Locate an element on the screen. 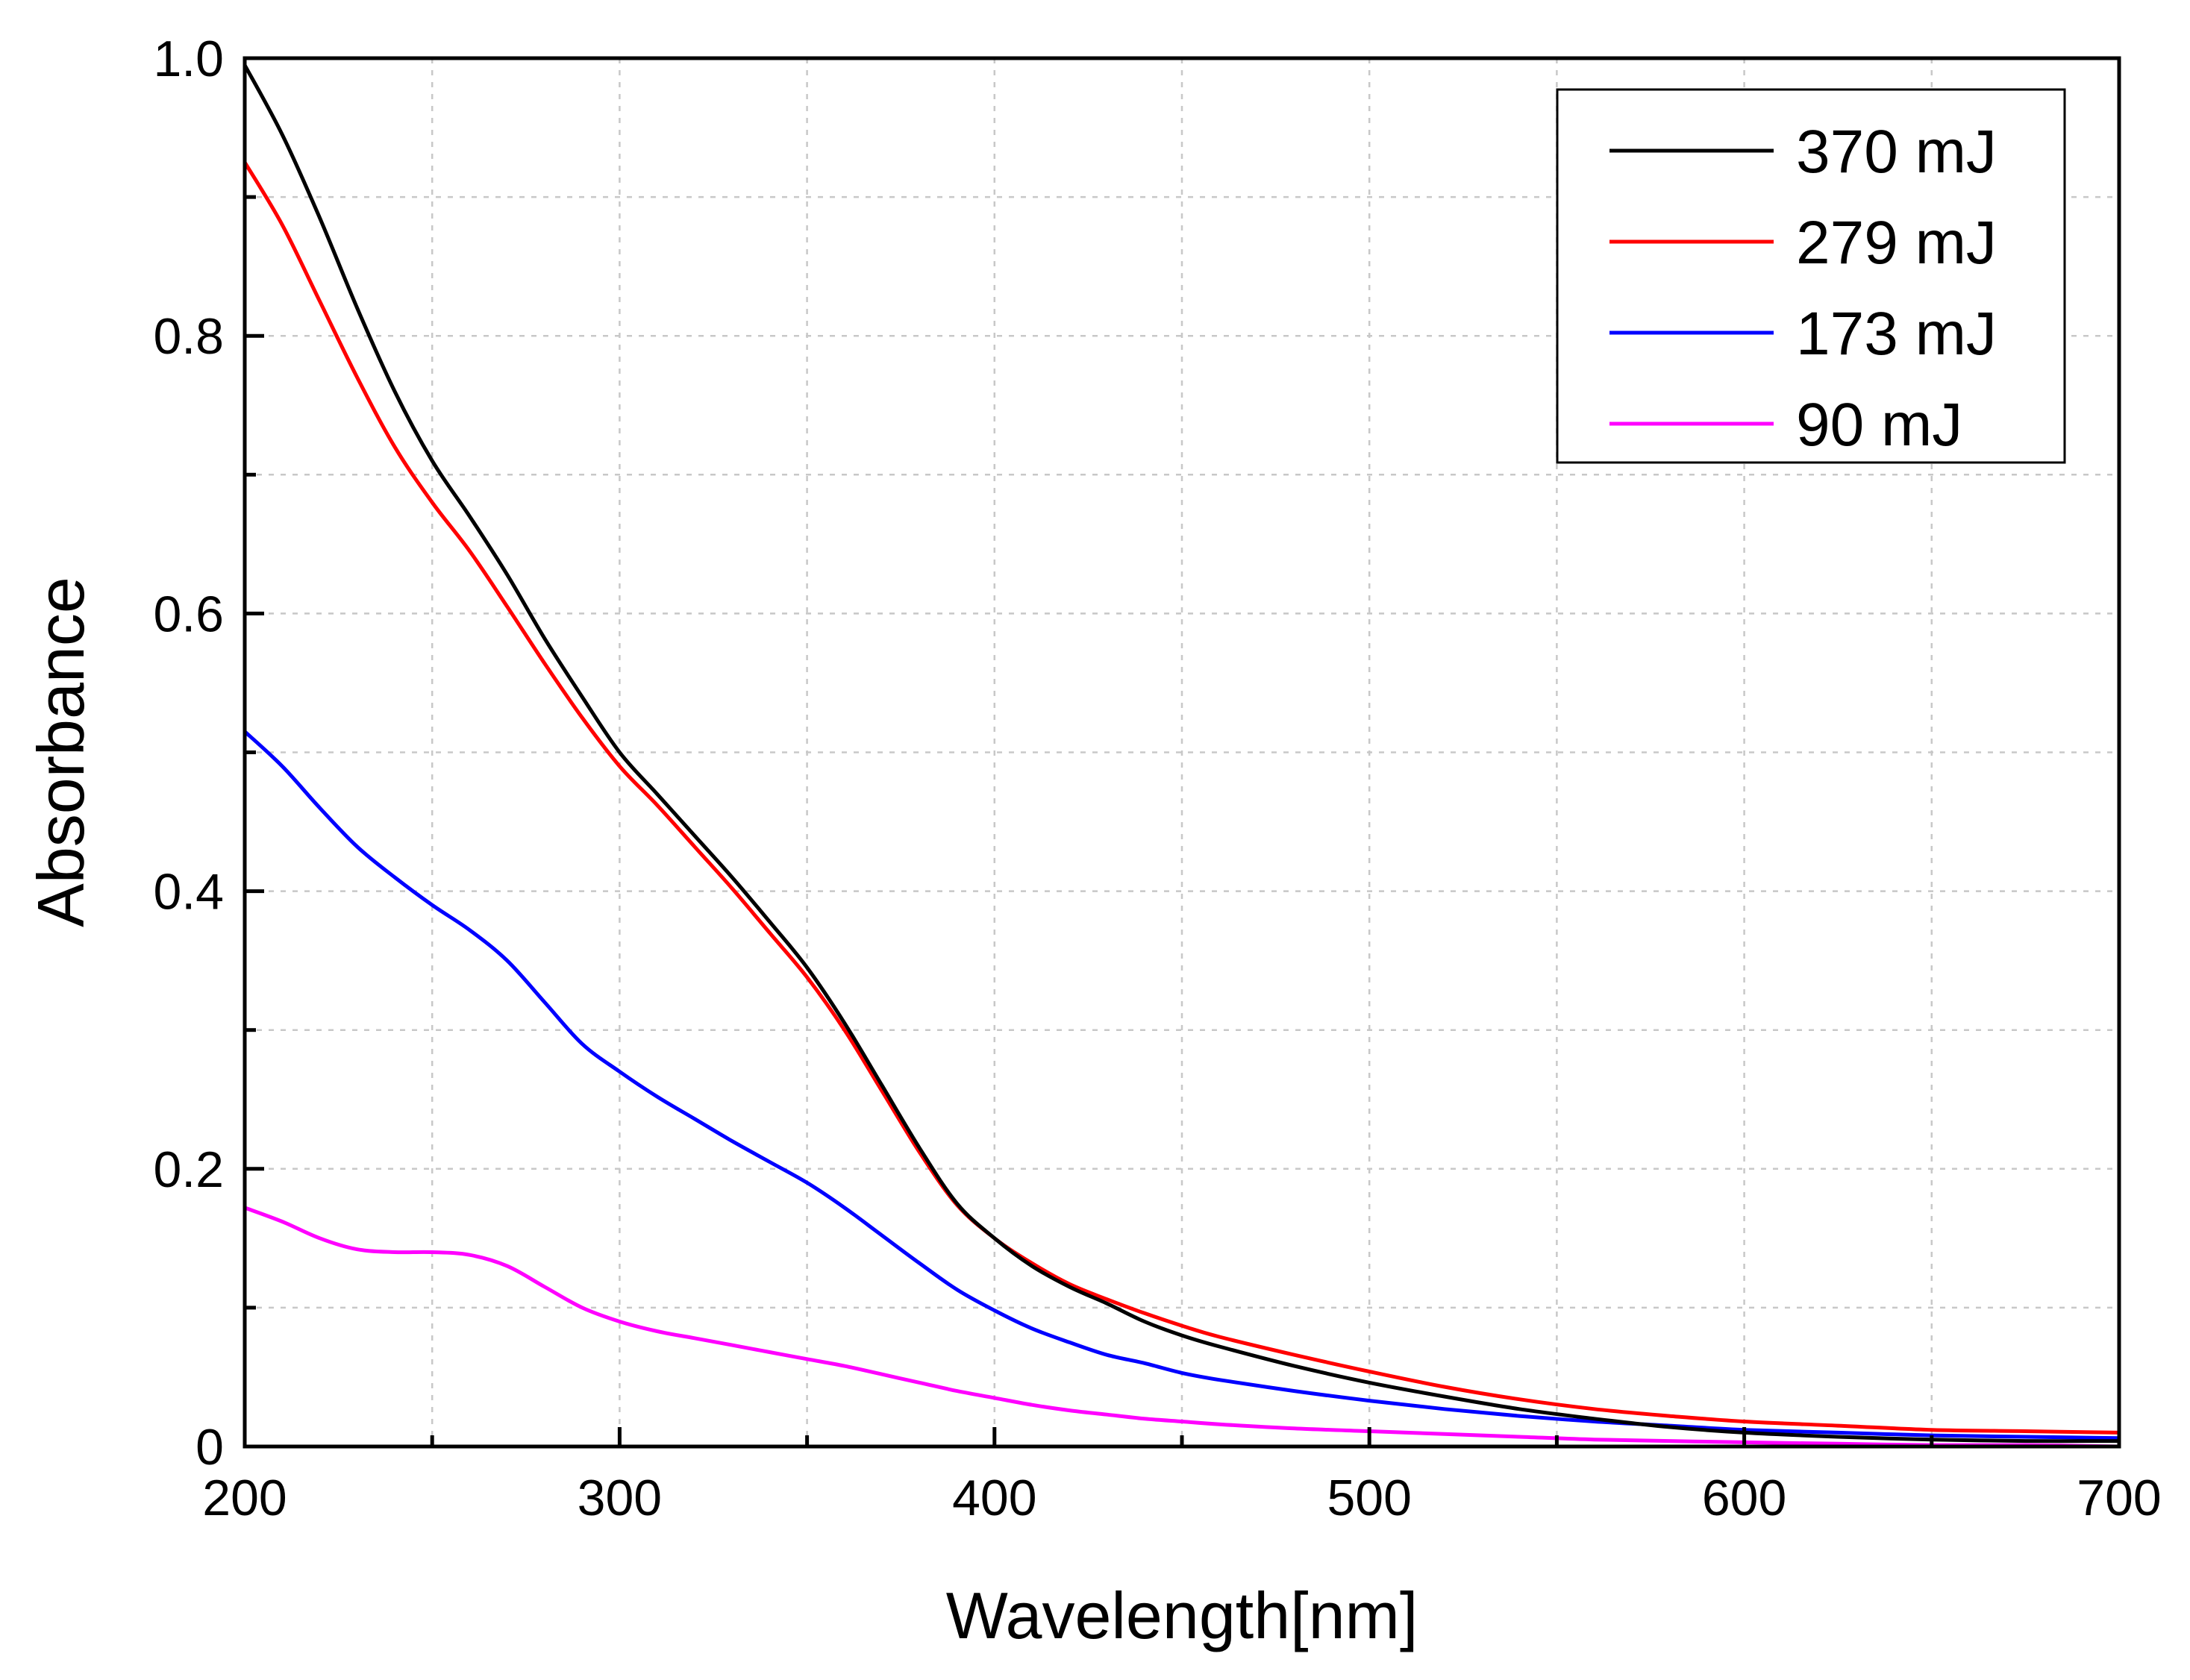 This screenshot has height=1680, width=2190. y-tick-label: 0.8 is located at coordinates (188, 336).